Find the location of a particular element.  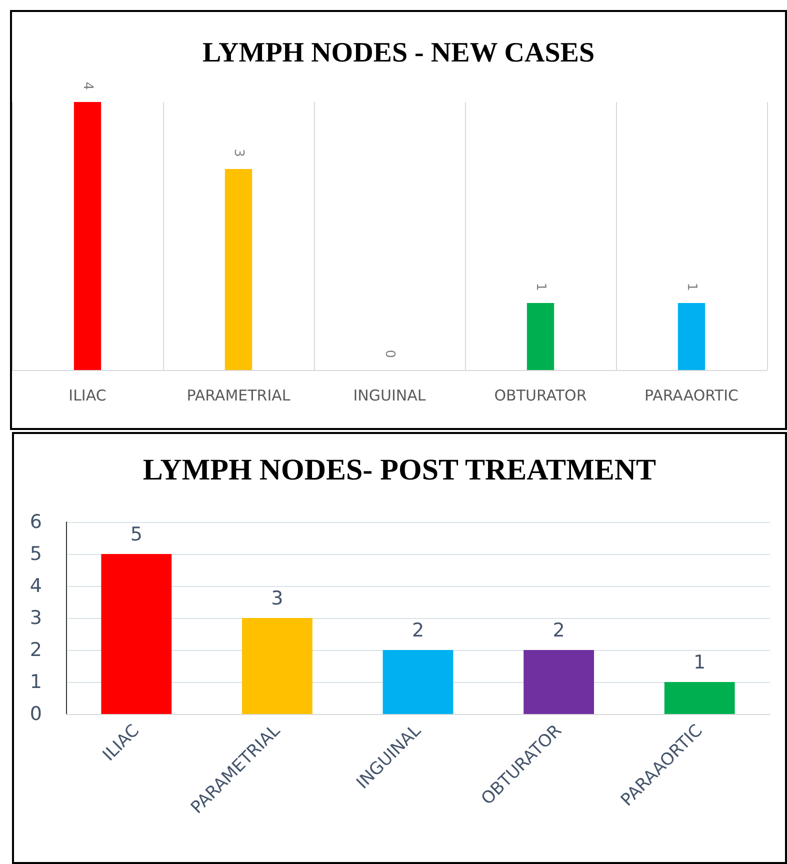

y-tick-label: 3 is located at coordinates (36, 618).